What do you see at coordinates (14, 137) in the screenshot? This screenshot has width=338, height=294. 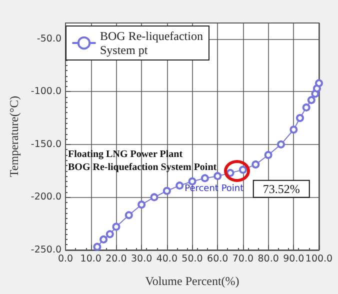 I see `y-axis-title: Temperature(°C)` at bounding box center [14, 137].